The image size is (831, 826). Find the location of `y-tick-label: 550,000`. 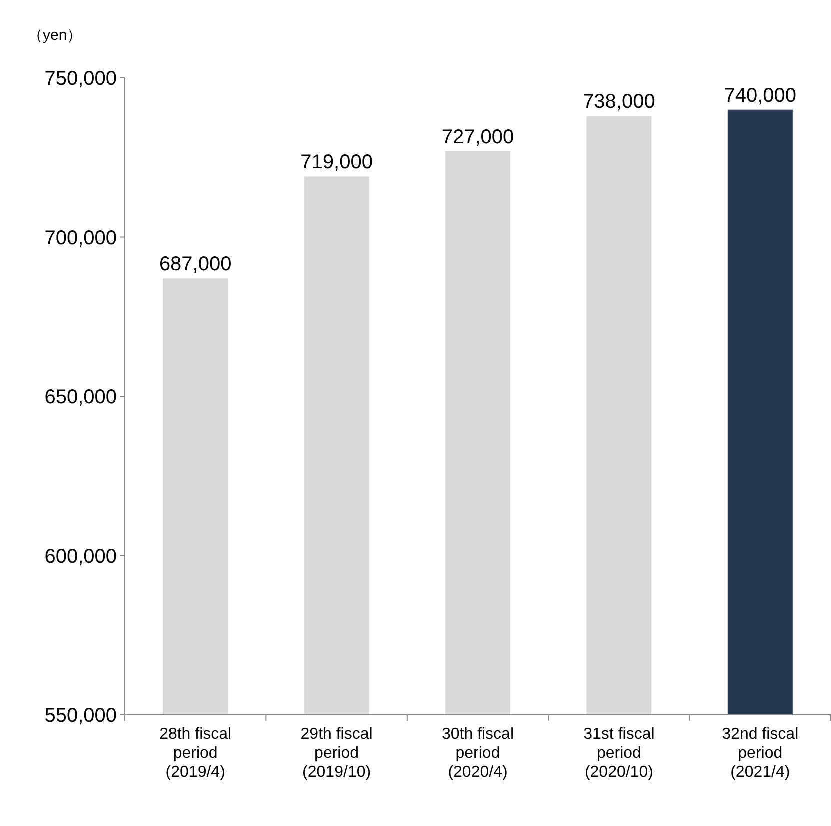

y-tick-label: 550,000 is located at coordinates (80, 716).